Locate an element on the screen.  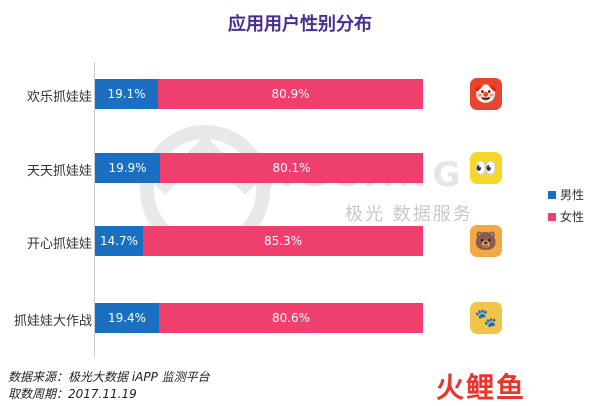
bar-segment-female: 80.9% is located at coordinates (290, 94).